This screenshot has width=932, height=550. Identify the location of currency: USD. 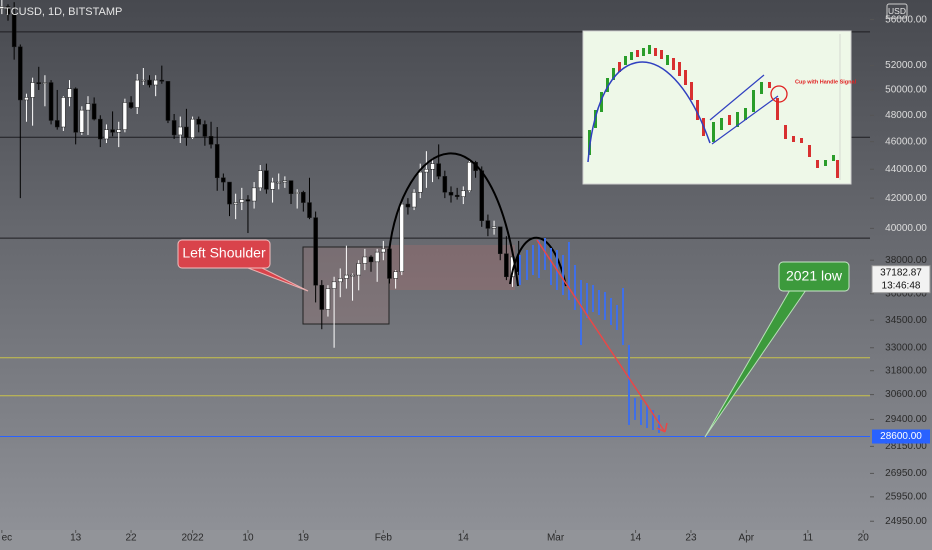
(897, 11).